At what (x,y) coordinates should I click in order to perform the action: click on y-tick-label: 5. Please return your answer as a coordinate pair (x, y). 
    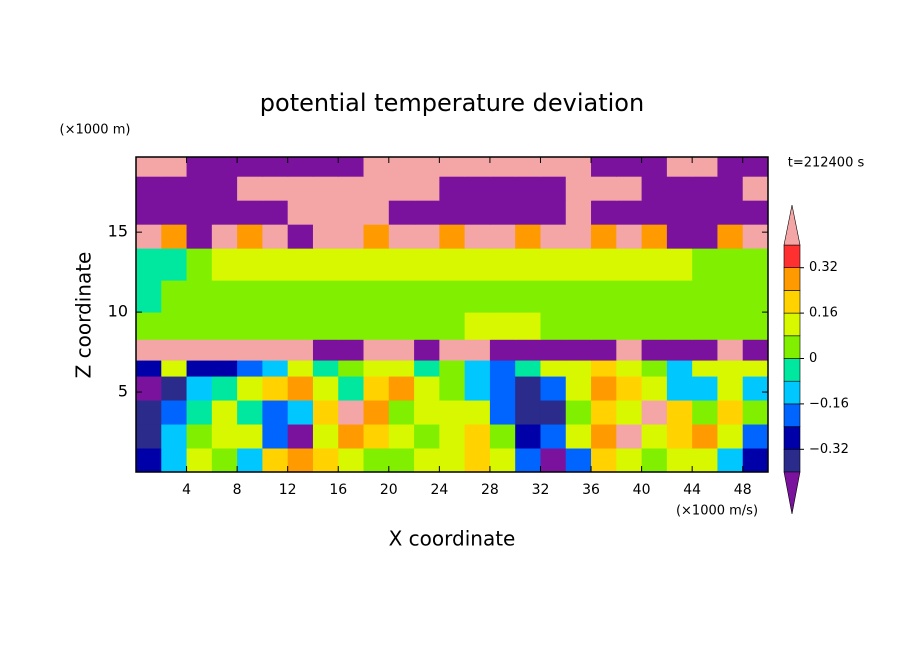
    Looking at the image, I should click on (123, 391).